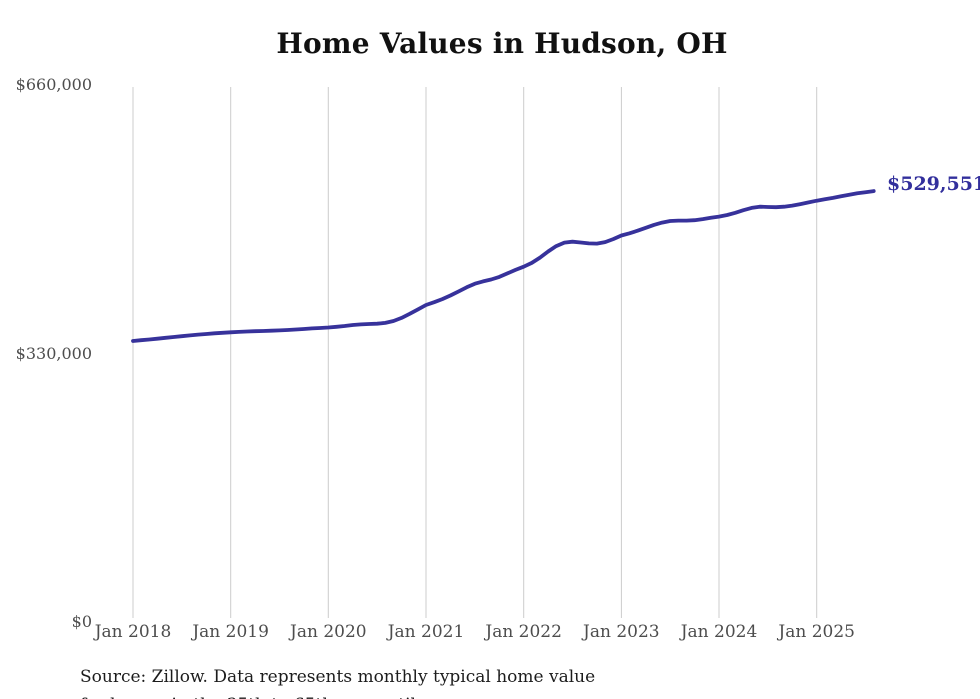 This screenshot has height=699, width=980. What do you see at coordinates (53, 84) in the screenshot?
I see `y-tick-label: $660,000` at bounding box center [53, 84].